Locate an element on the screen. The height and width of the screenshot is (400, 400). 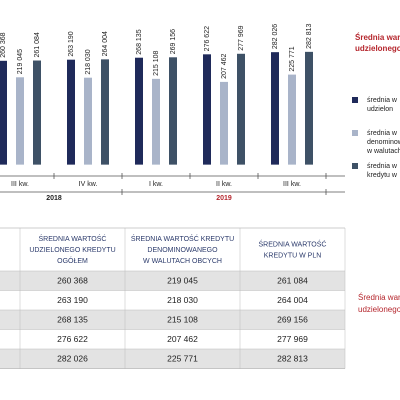
chart-title: Średnia wart is located at coordinates (377, 37).